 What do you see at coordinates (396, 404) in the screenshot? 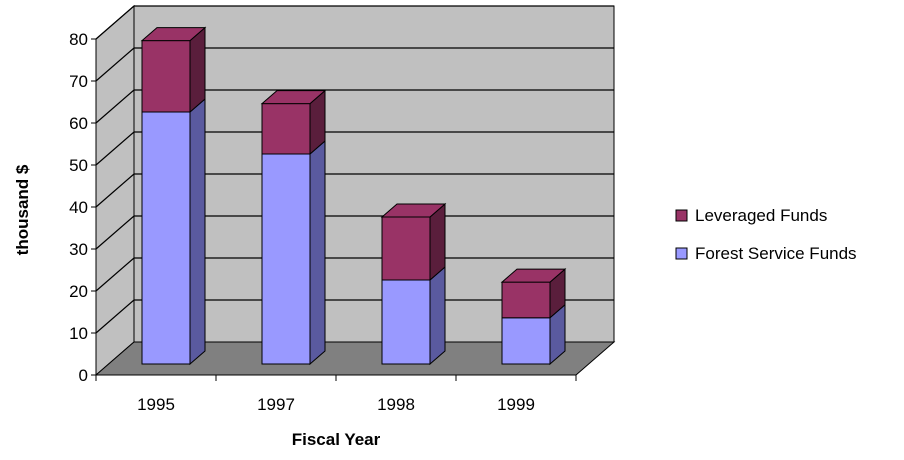
I see `x-tick-label: 1998` at bounding box center [396, 404].